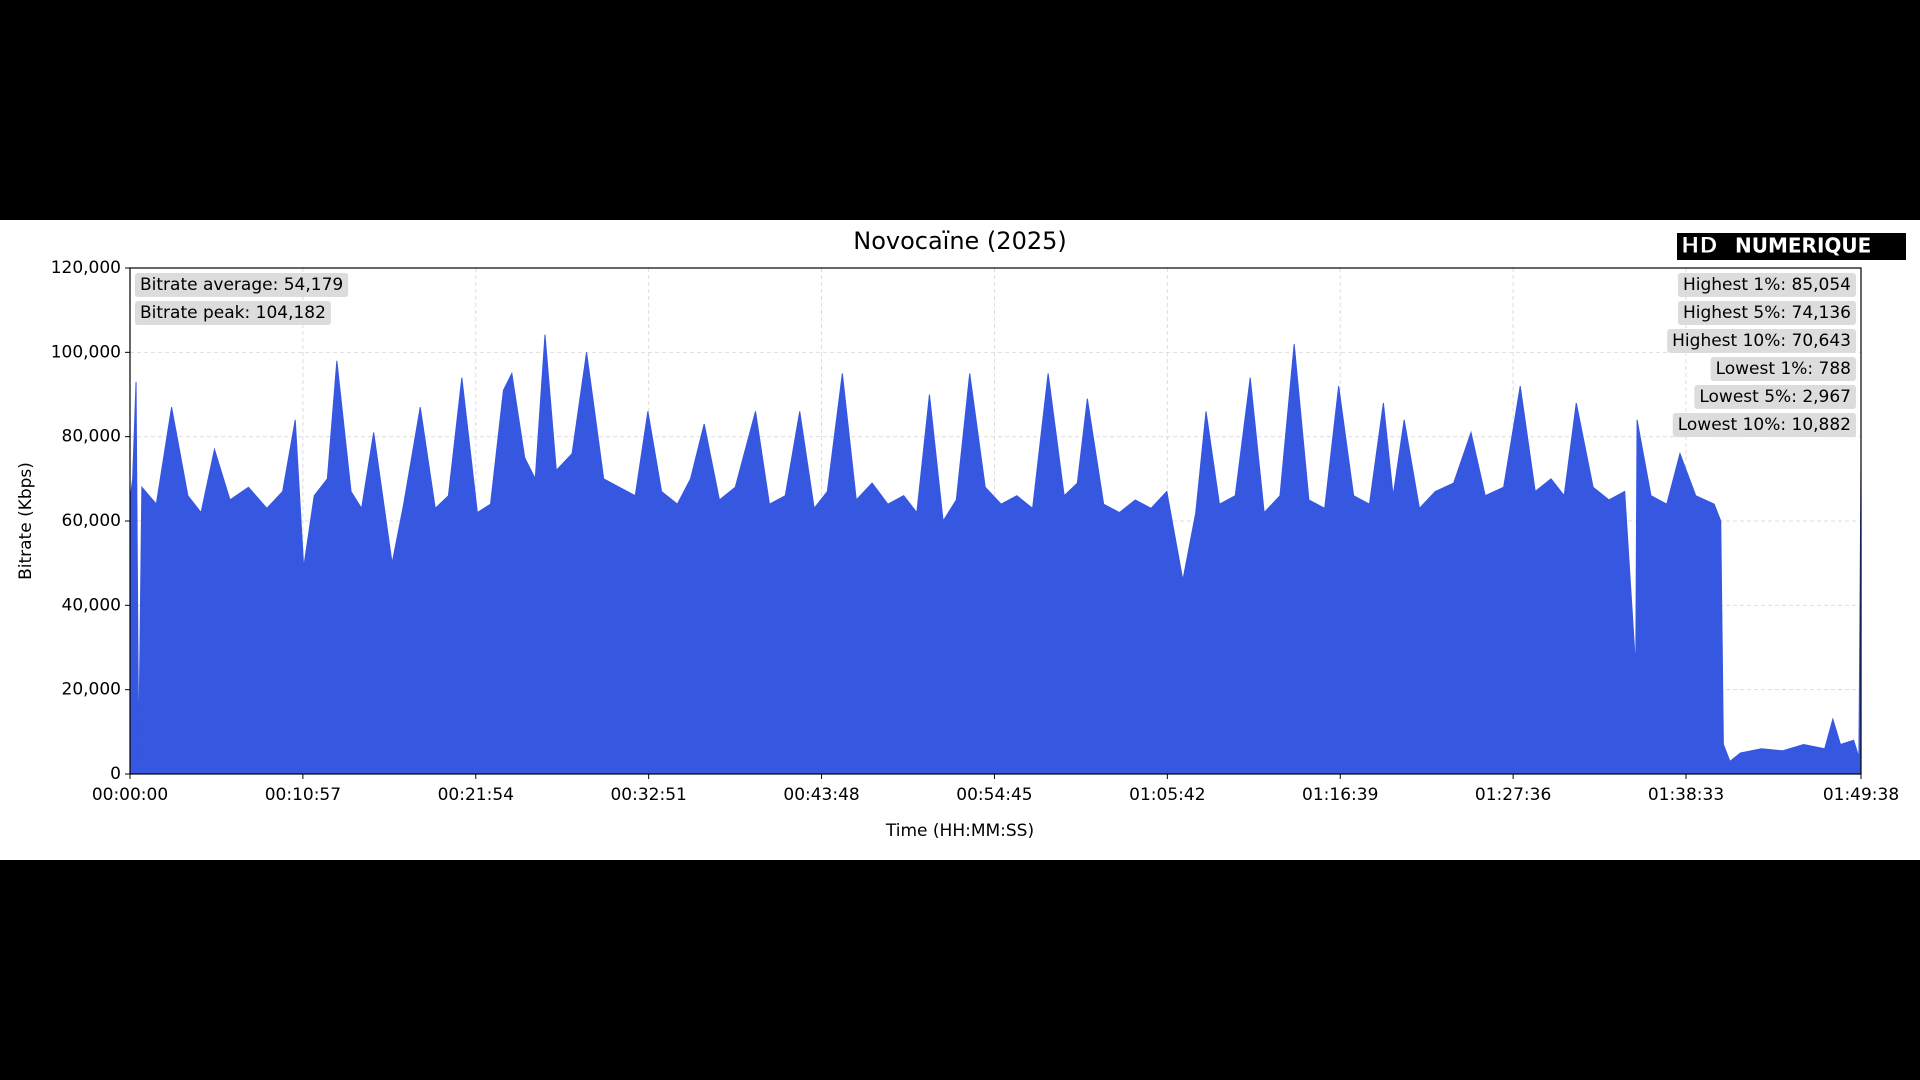 The image size is (1920, 1080). What do you see at coordinates (648, 795) in the screenshot?
I see `x-tick-label: 00:32:51` at bounding box center [648, 795].